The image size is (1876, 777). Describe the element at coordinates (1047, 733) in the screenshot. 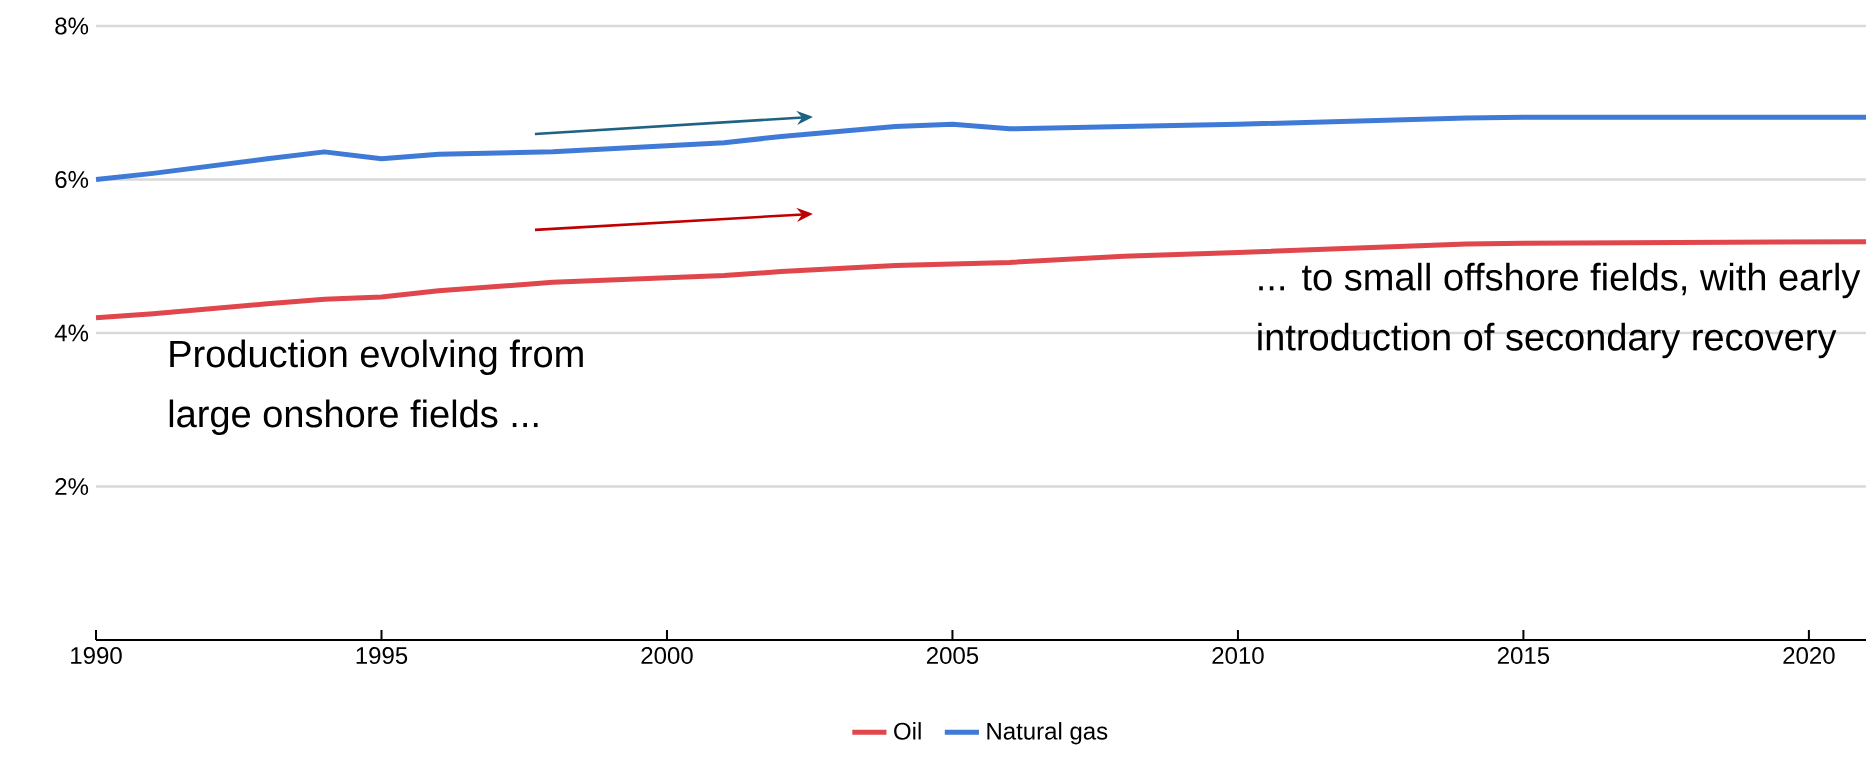

I see `legend-label: Natural gas` at that location.